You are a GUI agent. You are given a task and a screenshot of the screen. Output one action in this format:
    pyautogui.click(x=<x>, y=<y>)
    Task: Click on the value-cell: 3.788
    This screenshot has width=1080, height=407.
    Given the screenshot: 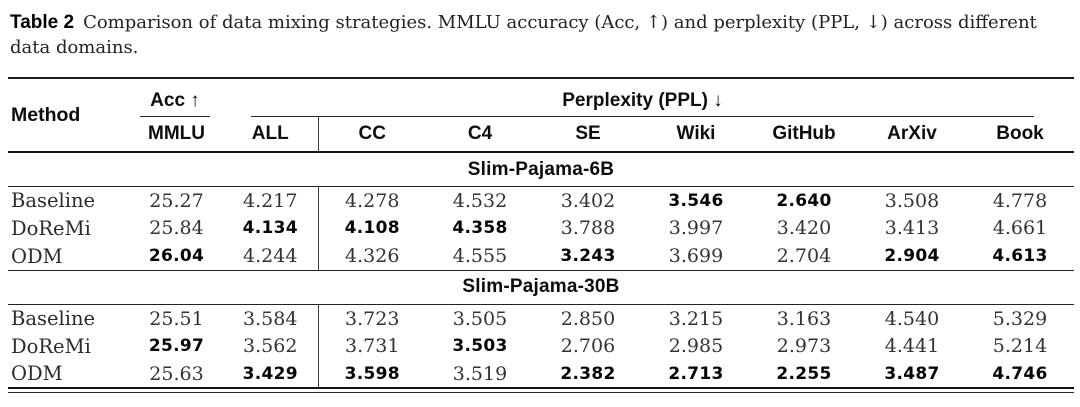 What is the action you would take?
    pyautogui.click(x=588, y=228)
    